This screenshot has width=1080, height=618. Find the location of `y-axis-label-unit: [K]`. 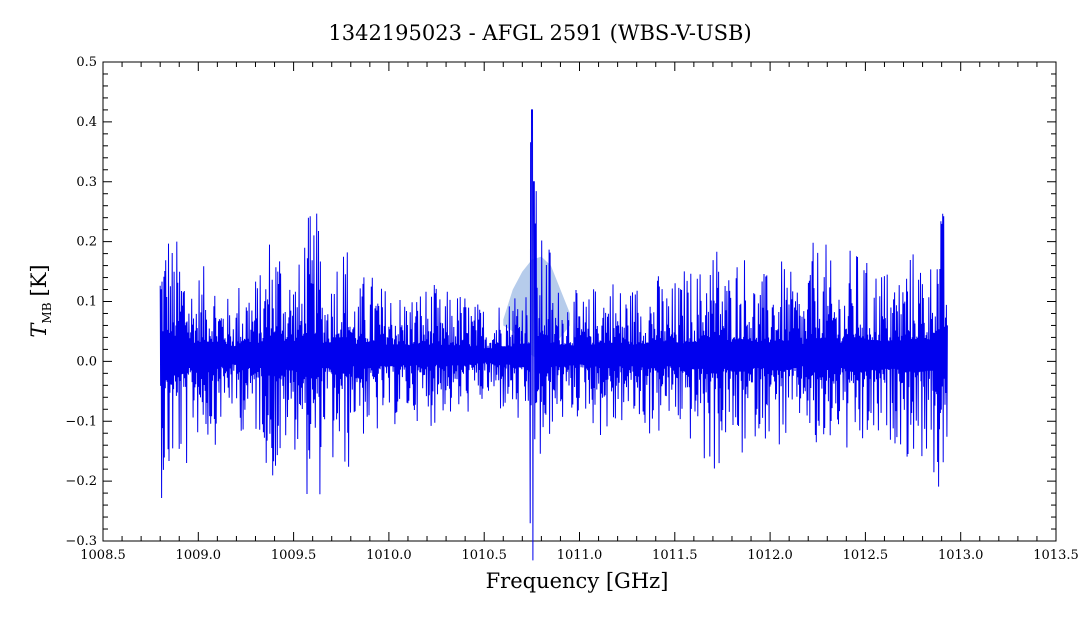

y-axis-label-unit: [K] is located at coordinates (39, 280).